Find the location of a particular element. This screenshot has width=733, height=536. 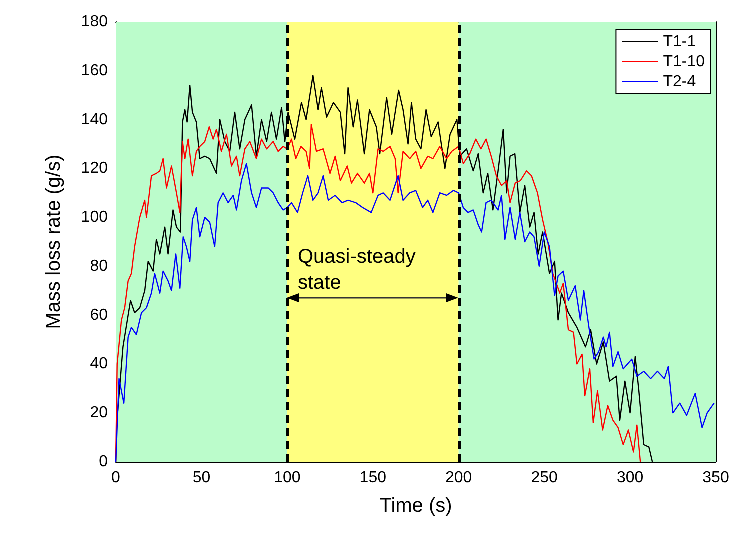

x-axis-title: Time (s) is located at coordinates (416, 506).